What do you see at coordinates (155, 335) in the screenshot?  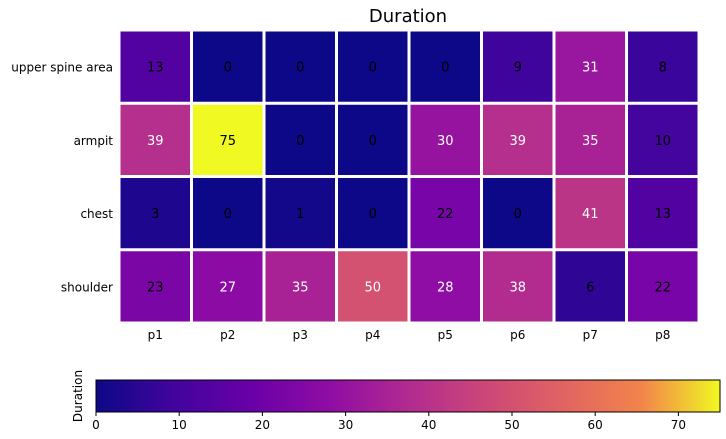 I see `column-label: p1` at bounding box center [155, 335].